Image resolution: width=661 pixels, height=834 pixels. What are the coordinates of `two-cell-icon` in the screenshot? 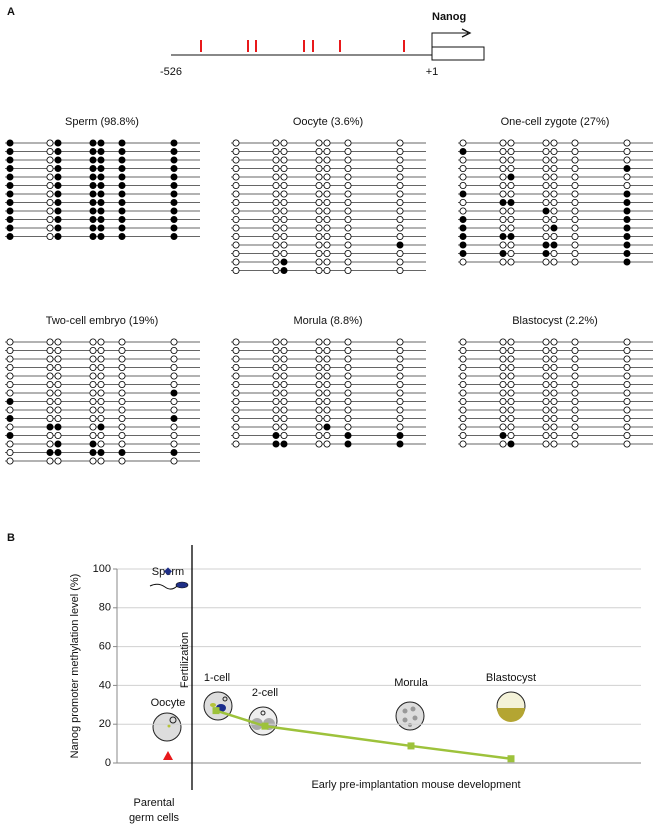 It's located at (263, 721).